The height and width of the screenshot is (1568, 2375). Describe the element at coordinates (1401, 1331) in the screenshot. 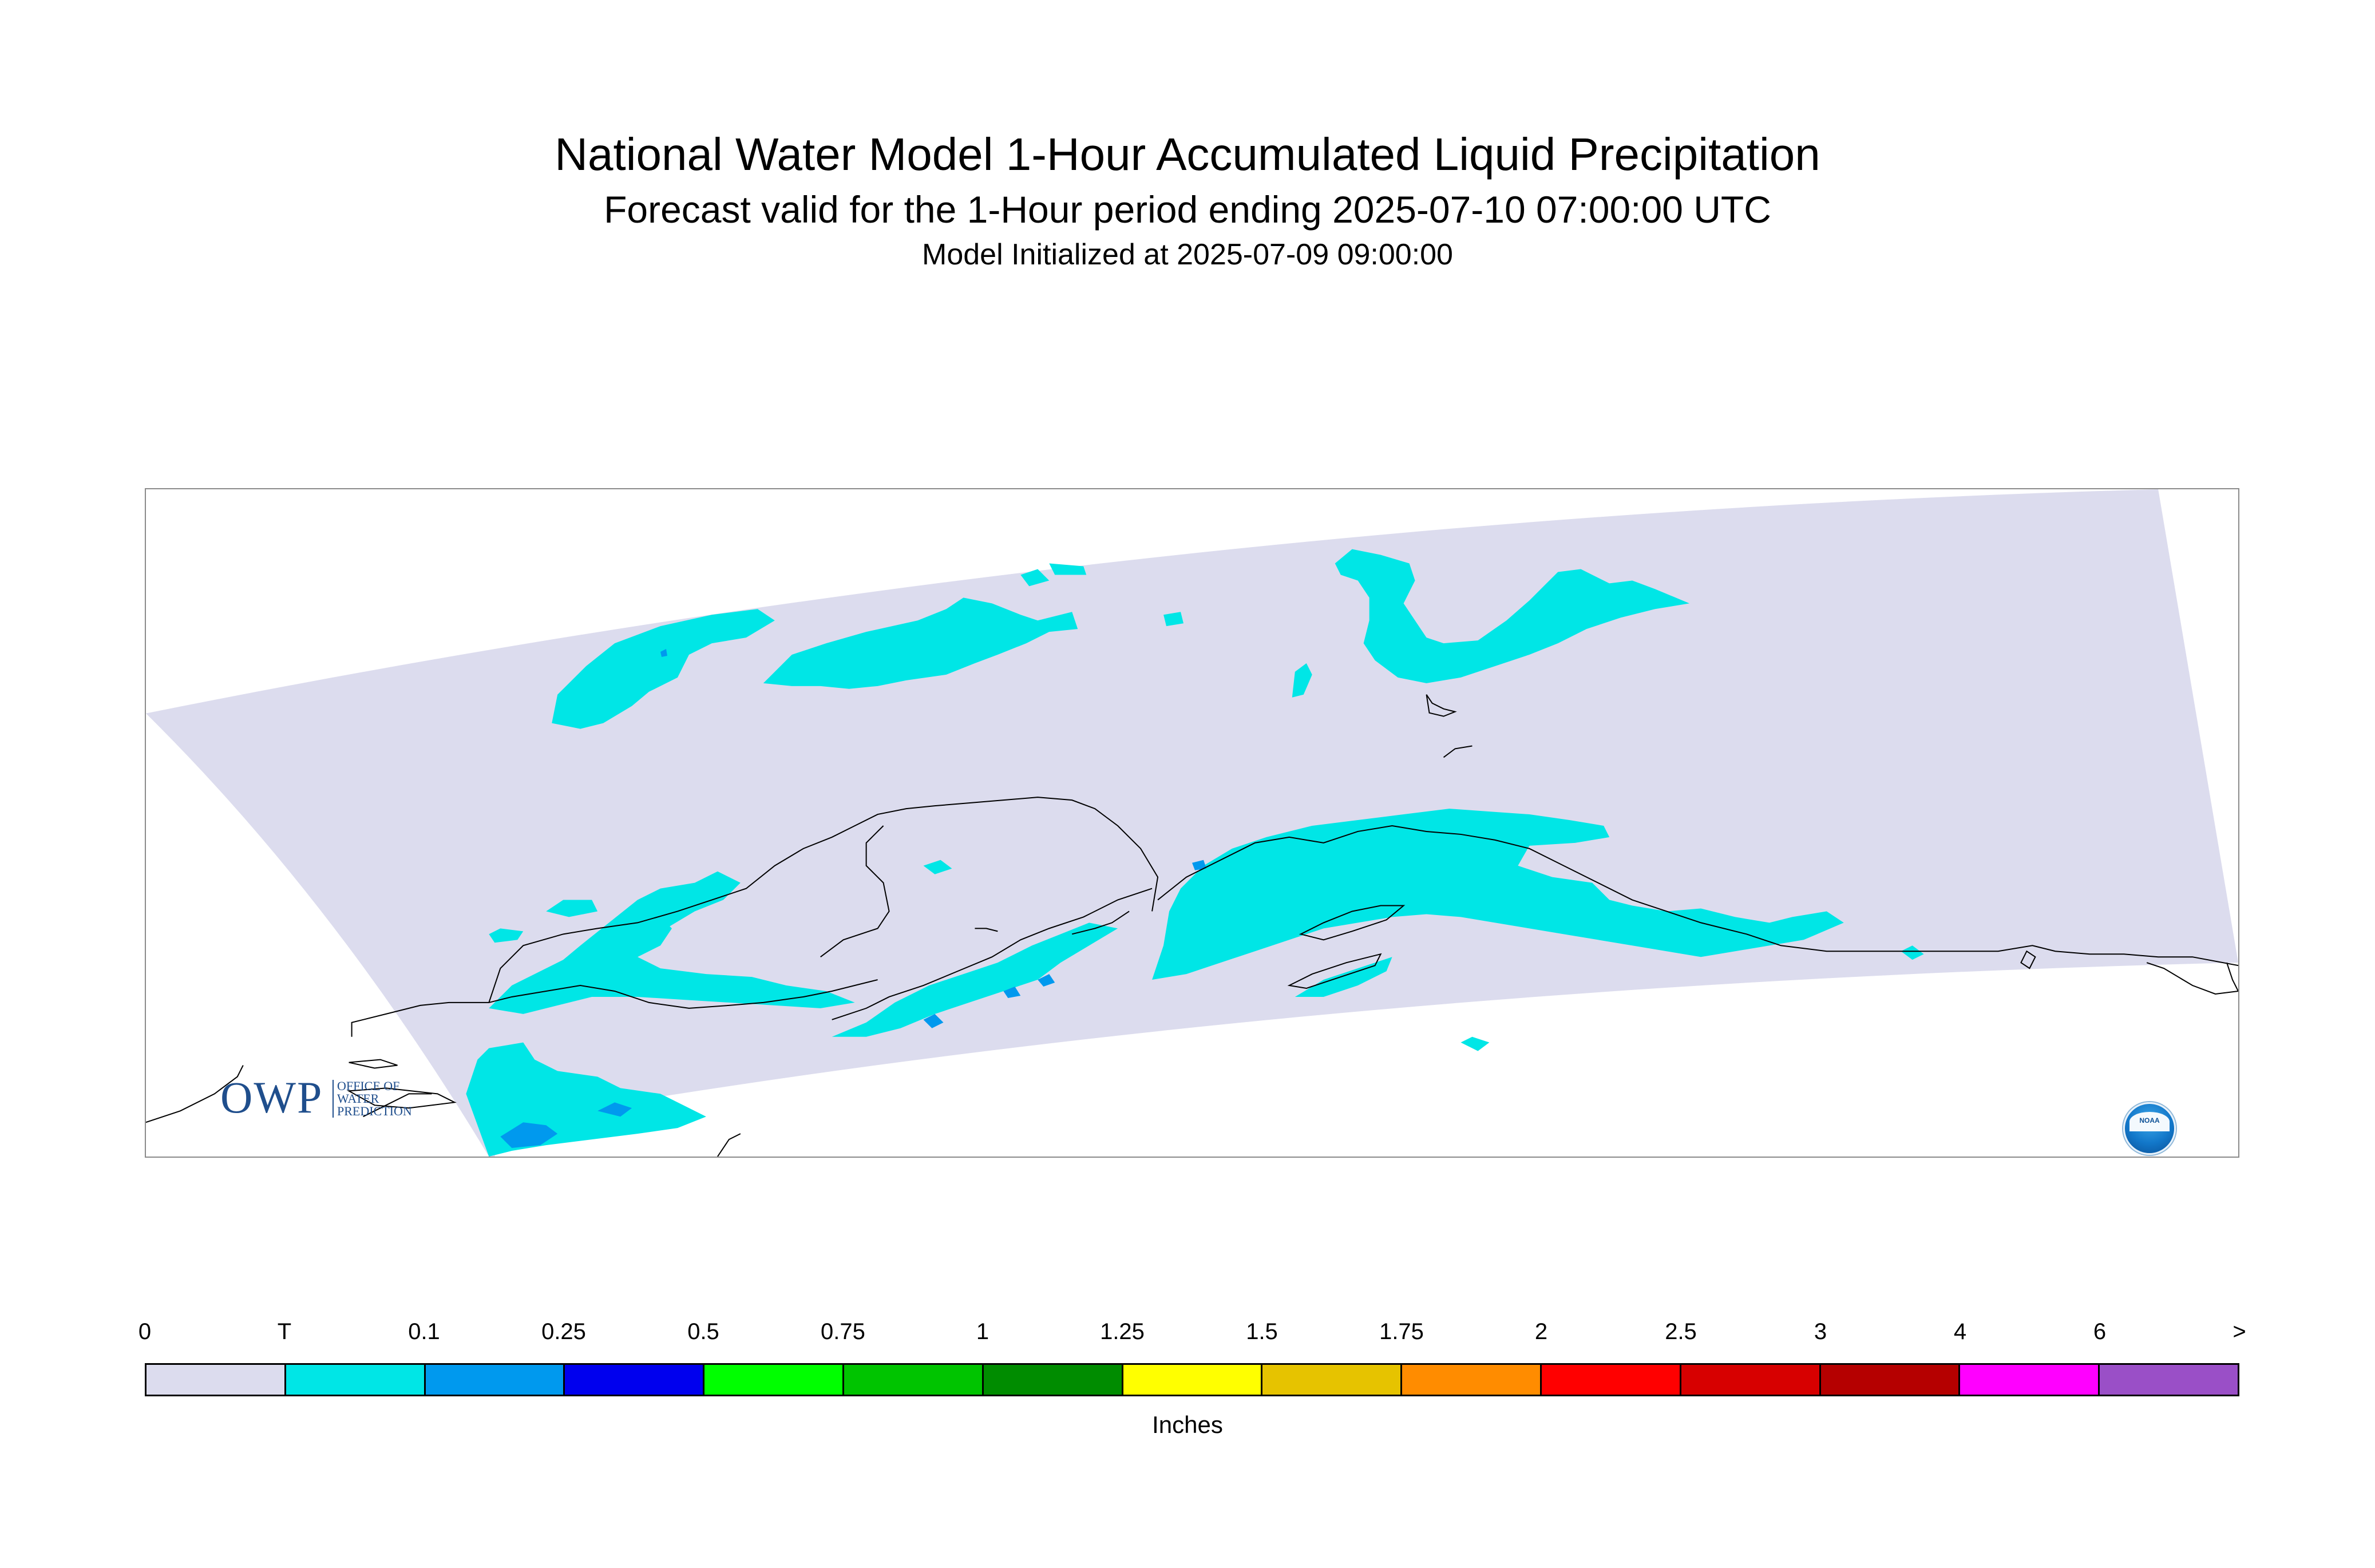

I see `legend-tick-label: 1.75` at that location.